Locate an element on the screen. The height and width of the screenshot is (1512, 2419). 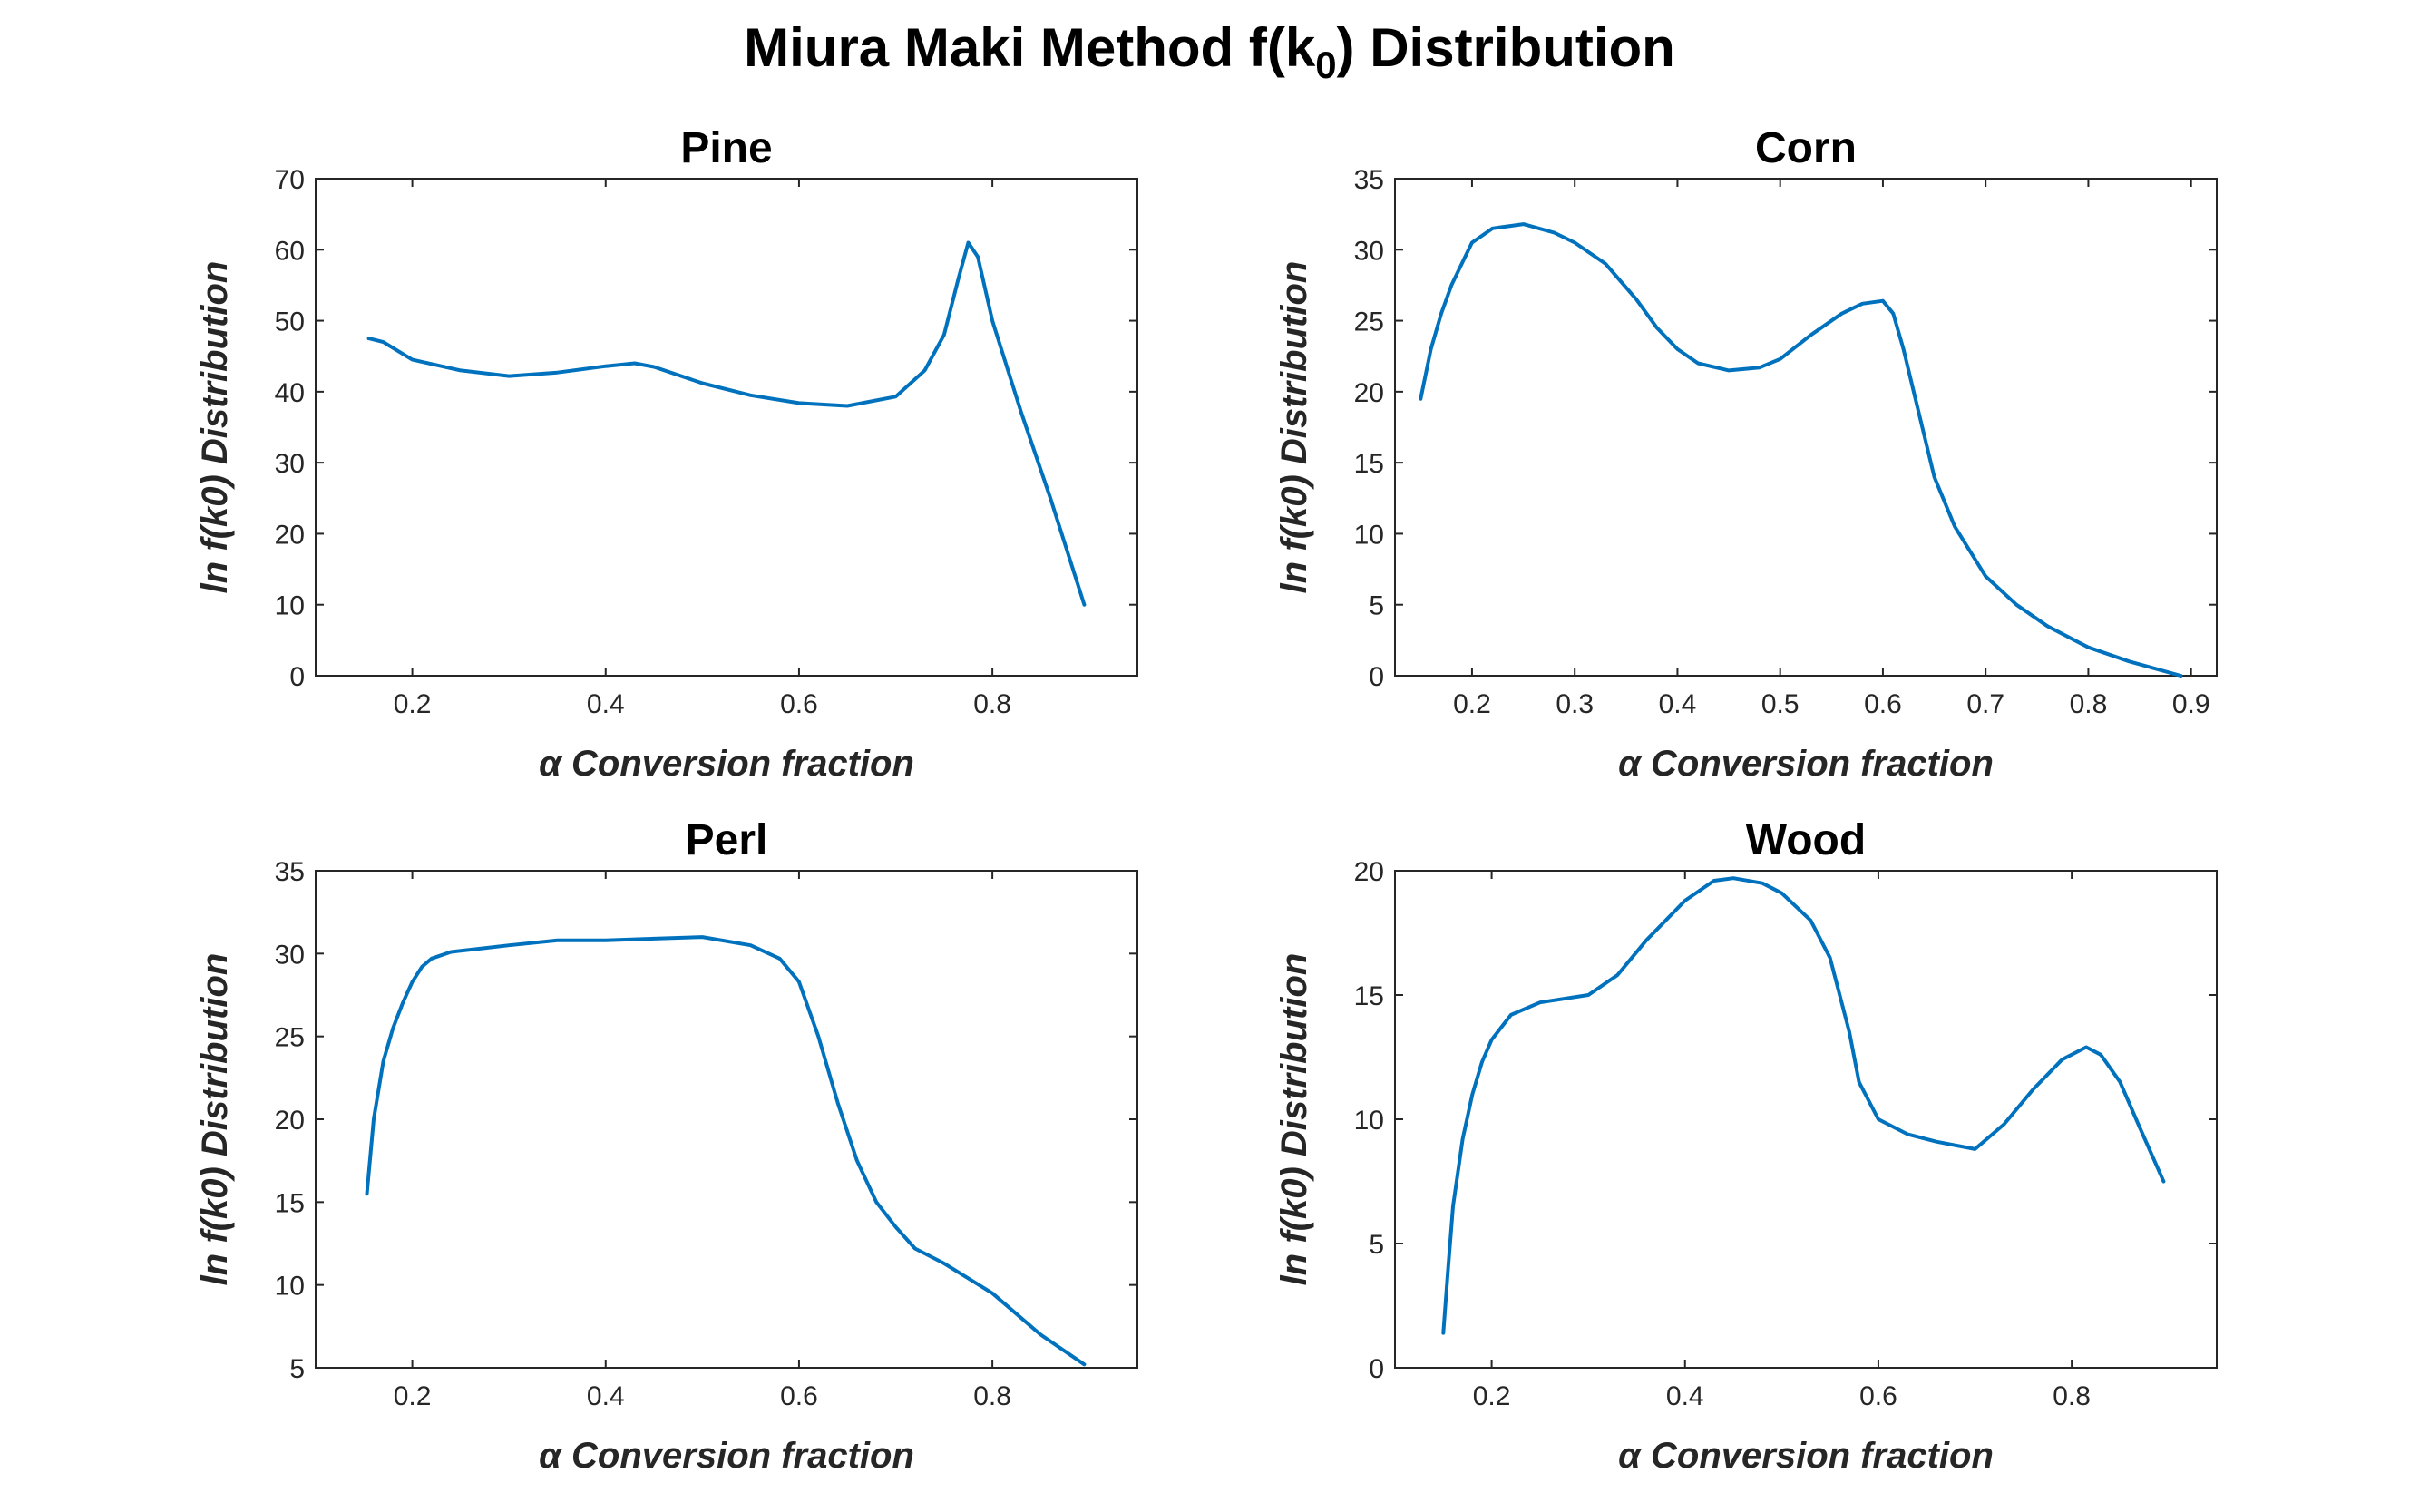
panel-title-pine: Pine is located at coordinates (726, 148).